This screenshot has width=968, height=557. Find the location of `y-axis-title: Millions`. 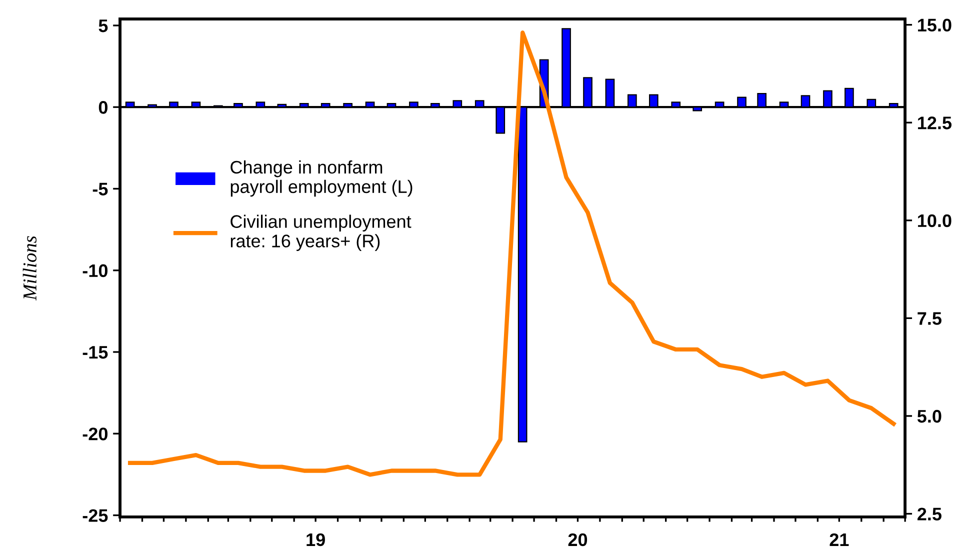

y-axis-title: Millions is located at coordinates (29, 268).